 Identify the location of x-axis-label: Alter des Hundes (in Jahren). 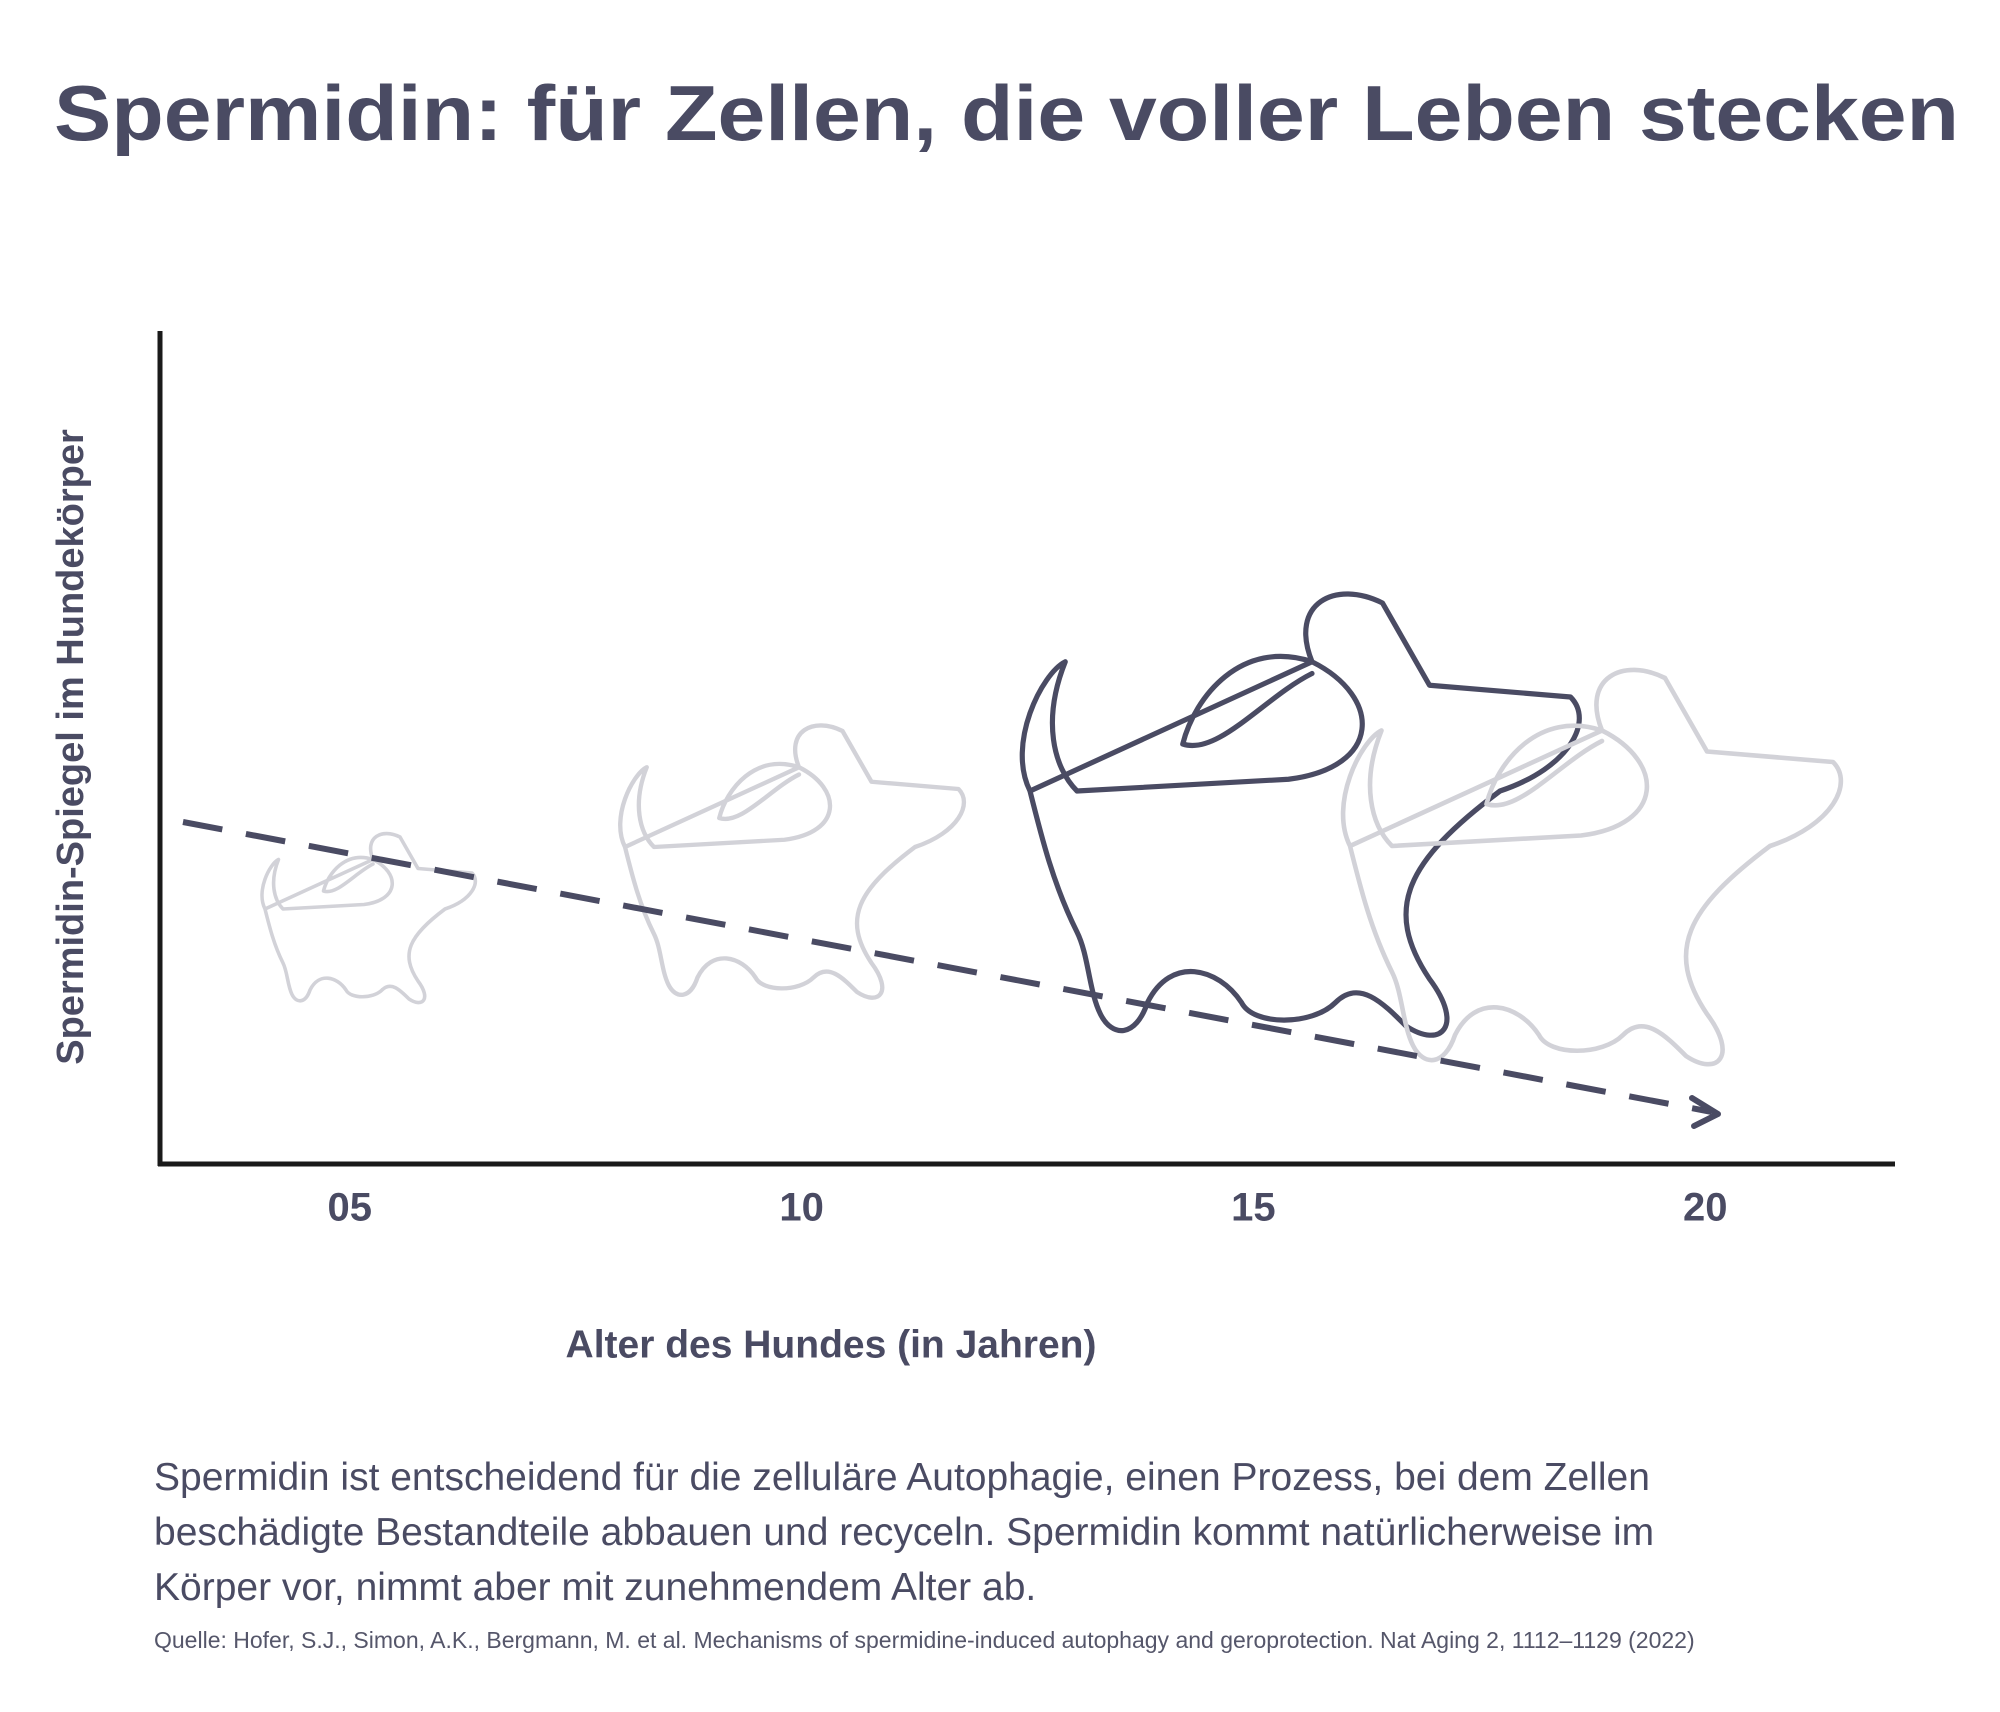
(831, 1344).